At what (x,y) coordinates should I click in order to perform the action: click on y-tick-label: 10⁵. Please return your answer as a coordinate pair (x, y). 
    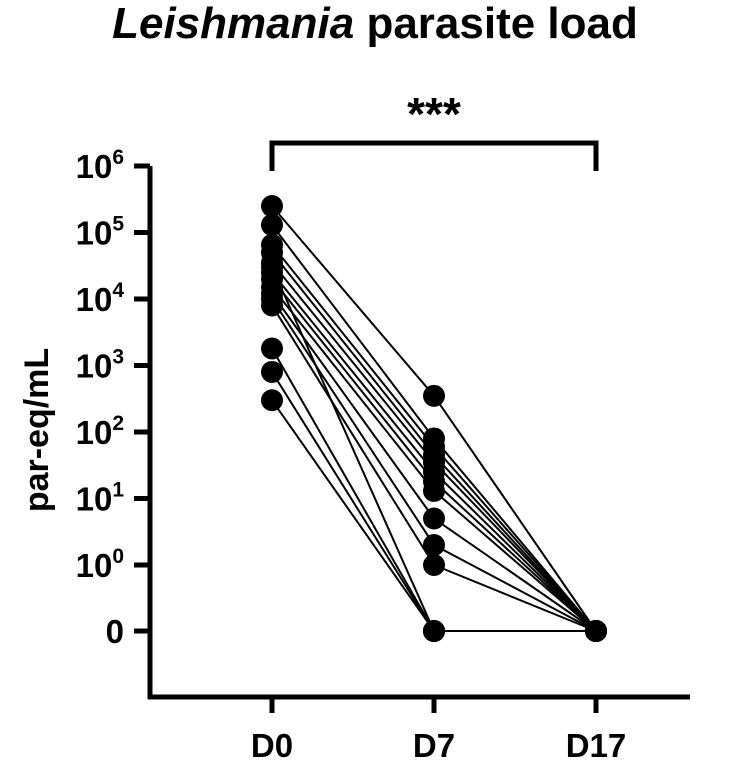
    Looking at the image, I should click on (100, 232).